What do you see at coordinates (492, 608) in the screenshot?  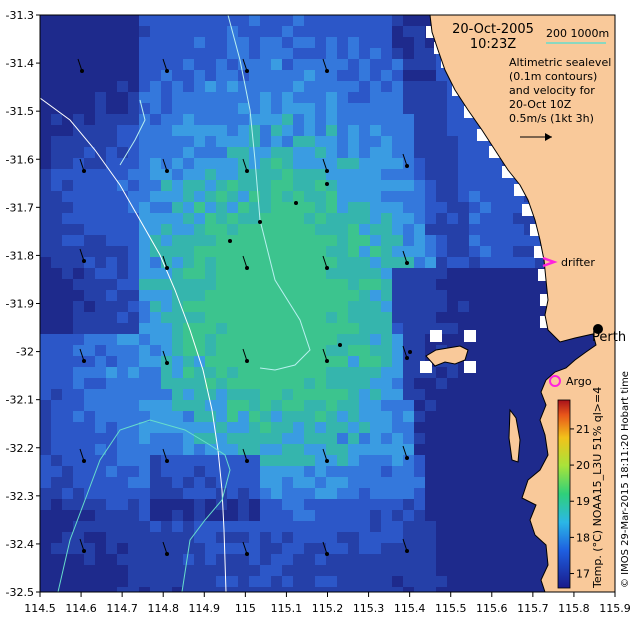 I see `x-tick-label: 115.6` at bounding box center [492, 608].